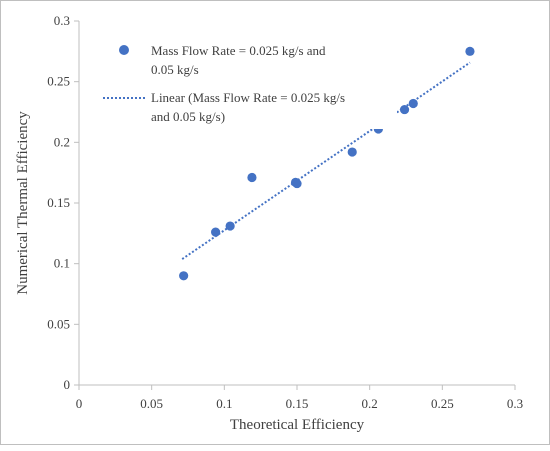  What do you see at coordinates (58, 81) in the screenshot?
I see `y-tick-label: 0.25` at bounding box center [58, 81].